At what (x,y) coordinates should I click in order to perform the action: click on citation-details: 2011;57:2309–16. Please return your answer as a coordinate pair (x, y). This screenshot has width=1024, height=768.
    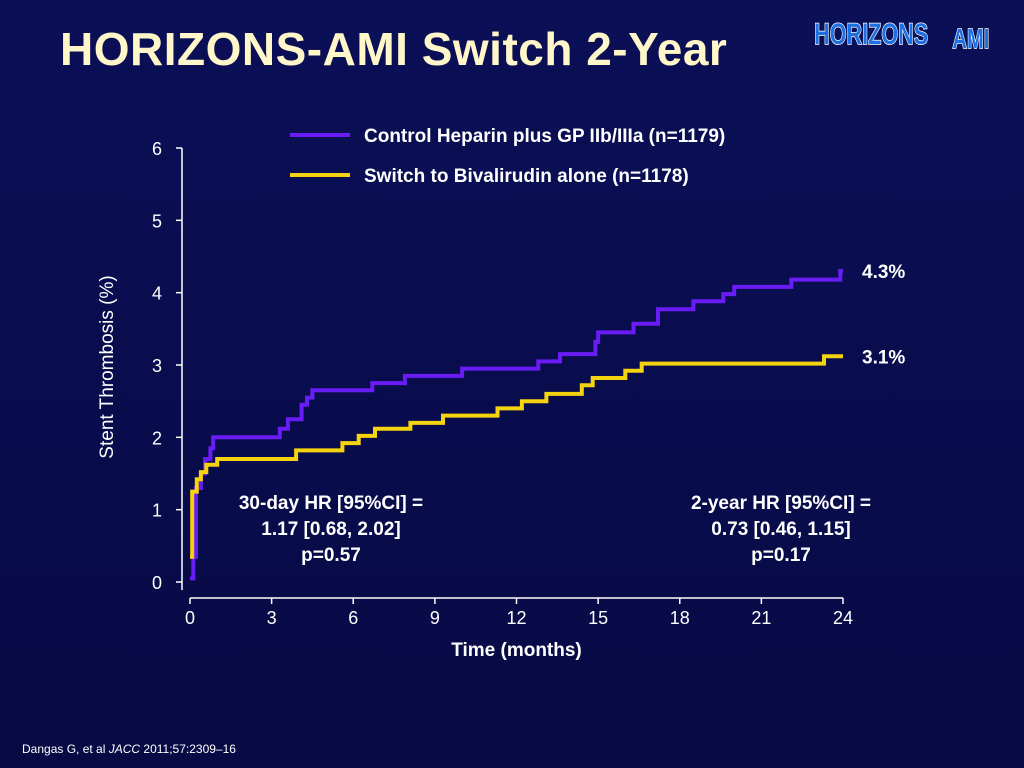
    Looking at the image, I should click on (188, 749).